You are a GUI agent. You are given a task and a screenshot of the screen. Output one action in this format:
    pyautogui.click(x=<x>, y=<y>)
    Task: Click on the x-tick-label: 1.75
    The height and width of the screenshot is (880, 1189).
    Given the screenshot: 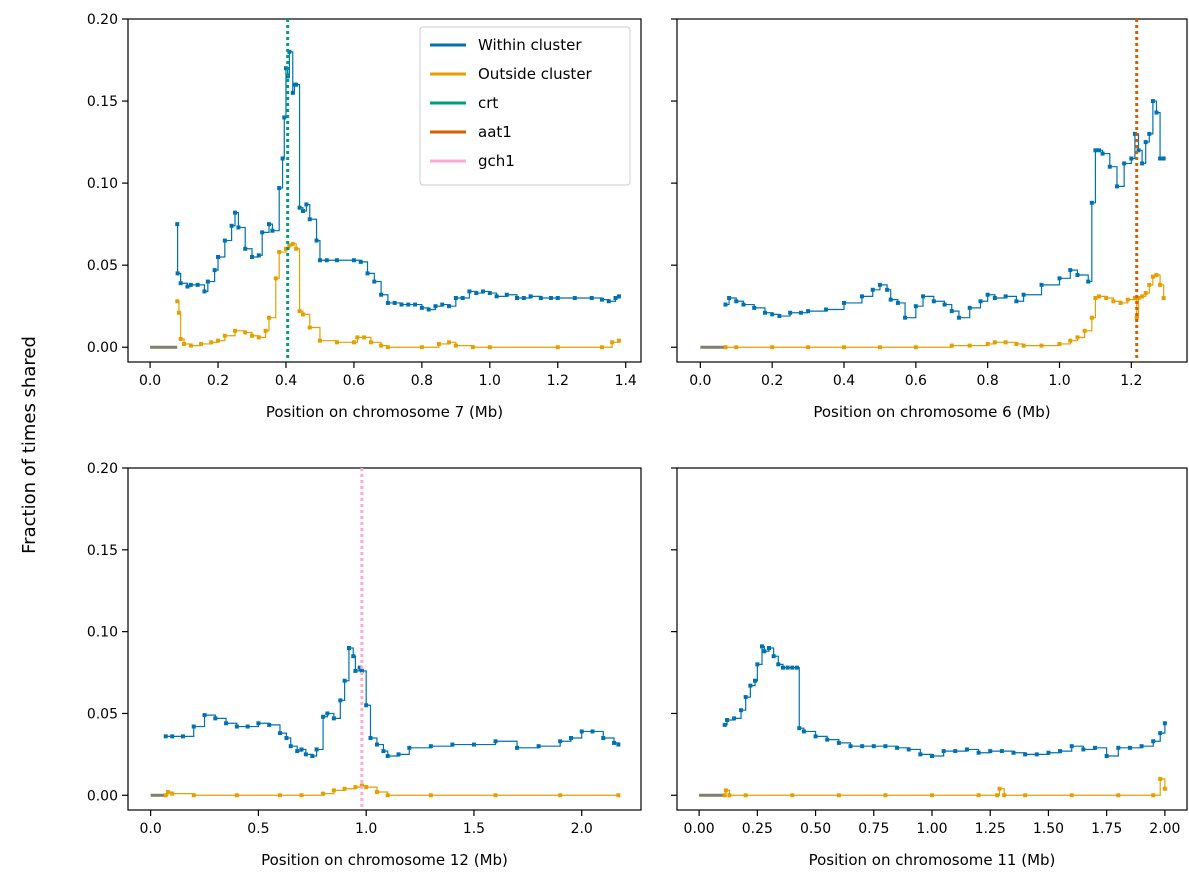 What is the action you would take?
    pyautogui.click(x=1106, y=829)
    